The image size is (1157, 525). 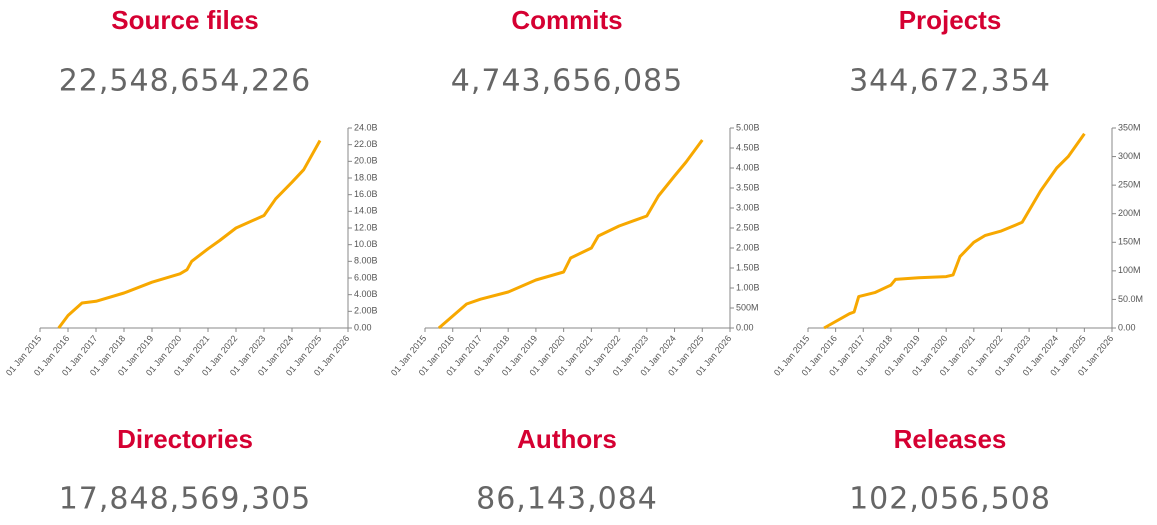 What do you see at coordinates (366, 127) in the screenshot?
I see `y-tick-label: 24.0B` at bounding box center [366, 127].